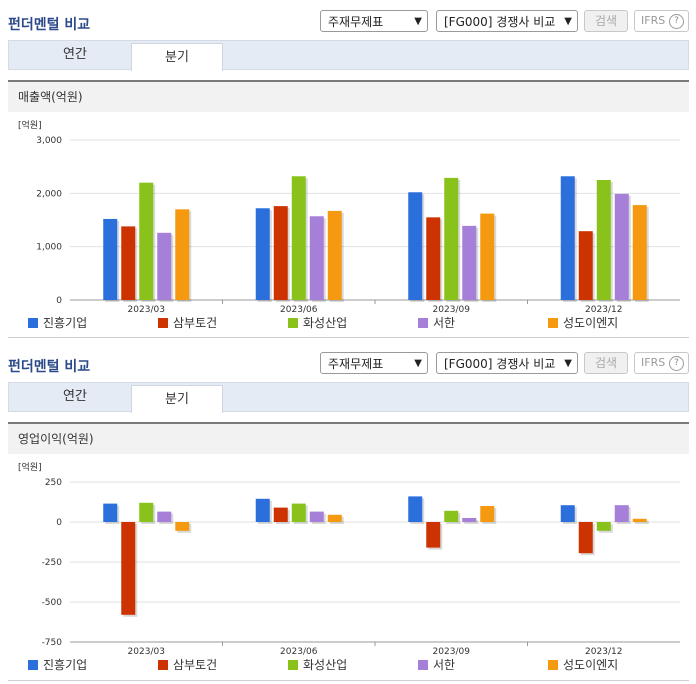 The image size is (696, 684). Describe the element at coordinates (49, 248) in the screenshot. I see `y-tick-label: 1,000` at that location.